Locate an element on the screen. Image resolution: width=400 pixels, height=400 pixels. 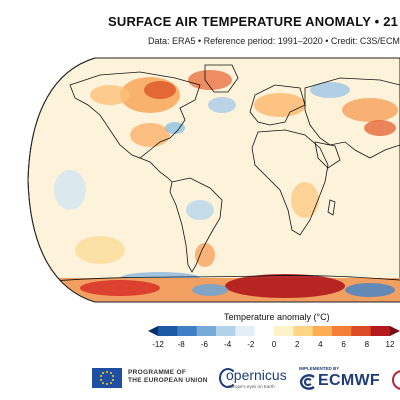
anomaly-cool-pacific is located at coordinates (70, 190).